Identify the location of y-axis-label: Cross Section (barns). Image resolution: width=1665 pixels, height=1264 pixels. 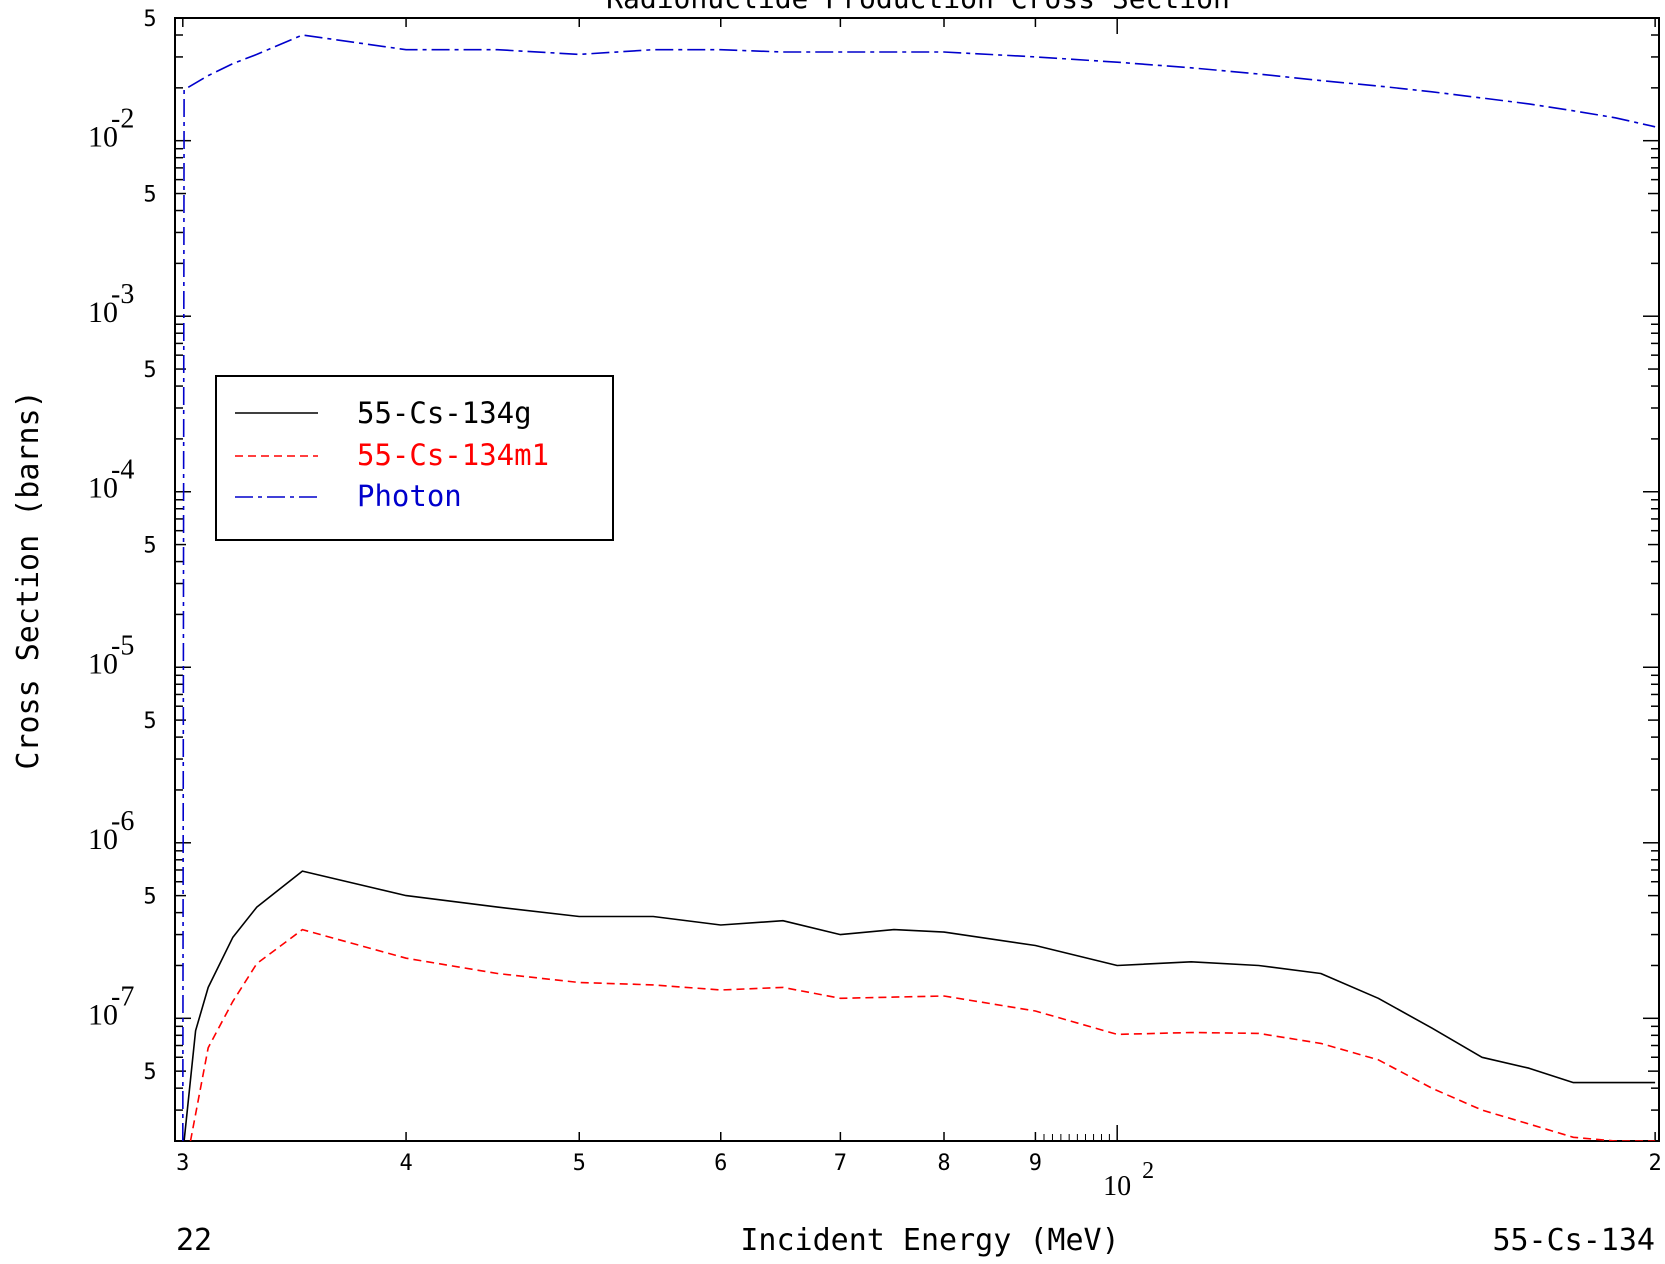
(28, 579).